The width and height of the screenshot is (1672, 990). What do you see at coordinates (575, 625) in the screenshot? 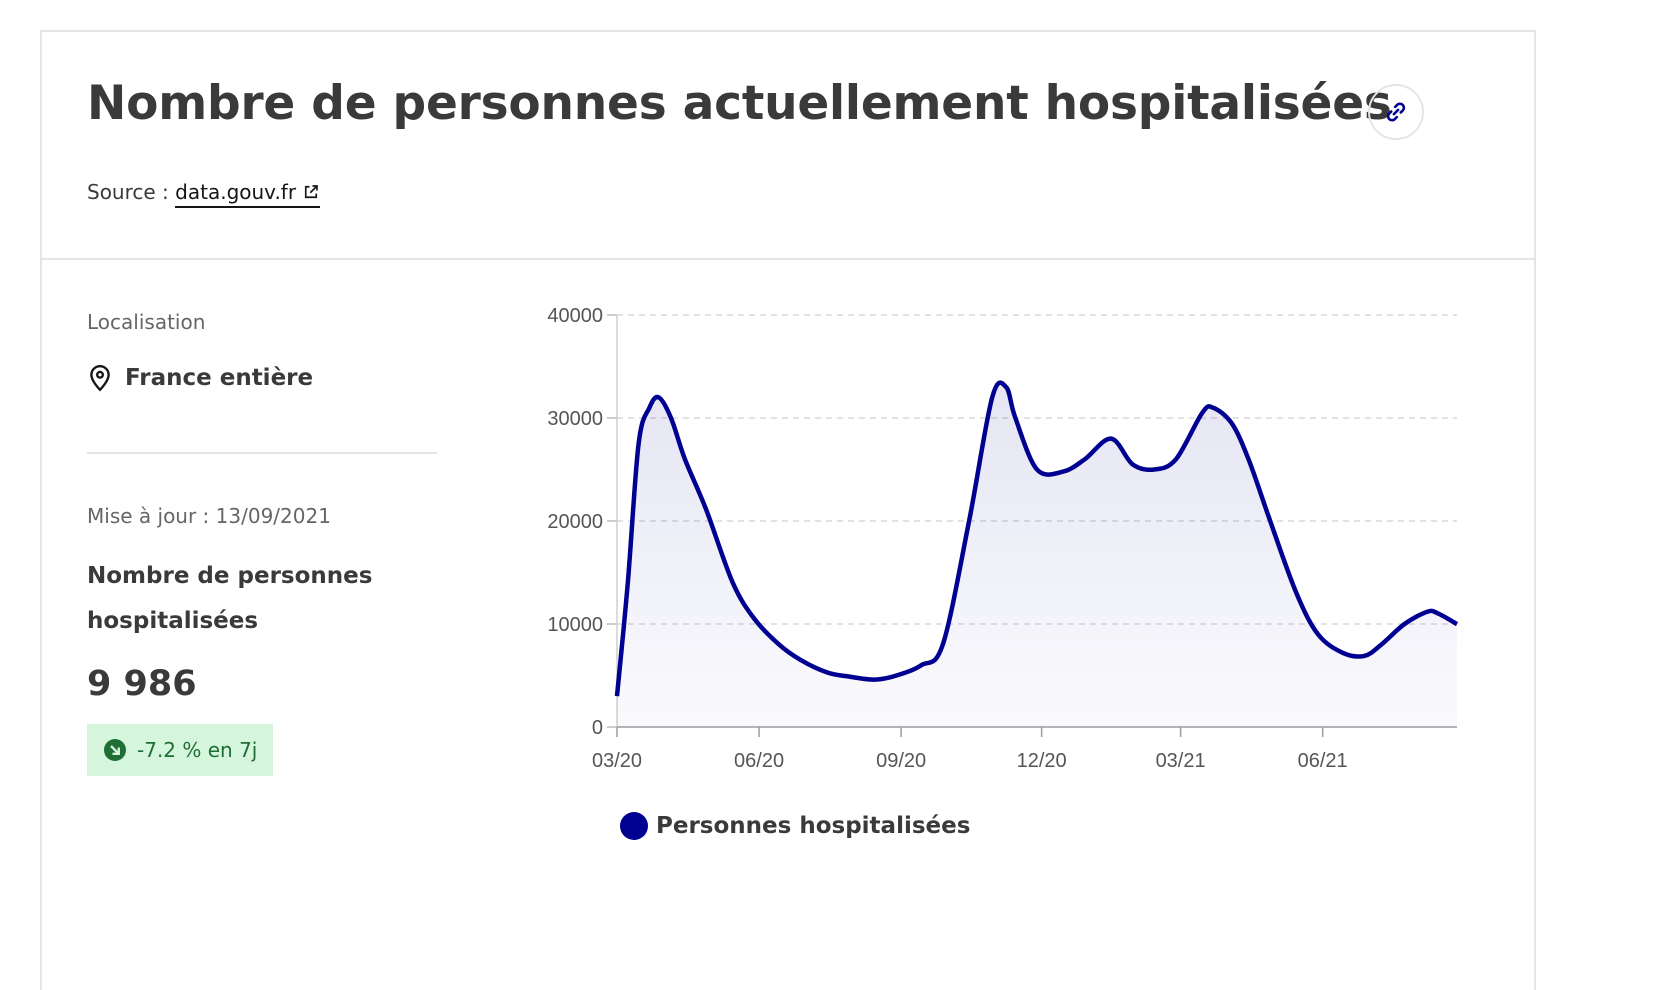
I see `y-tick-label: 10000` at bounding box center [575, 625].